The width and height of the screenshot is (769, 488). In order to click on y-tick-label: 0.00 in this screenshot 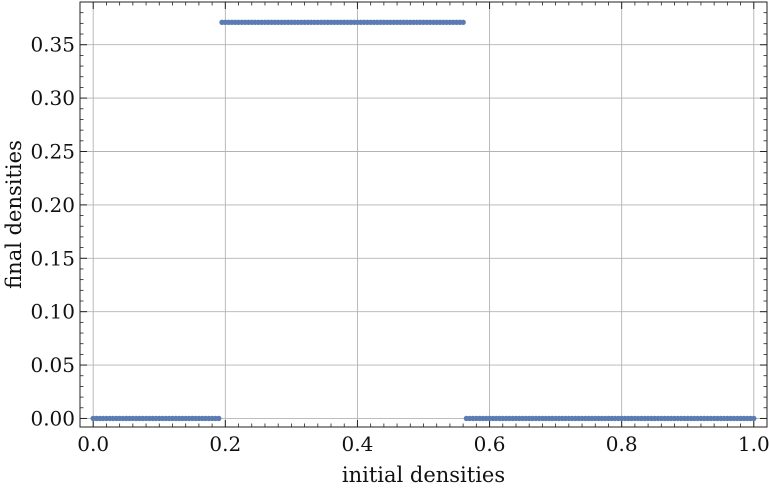, I will do `click(52, 418)`.